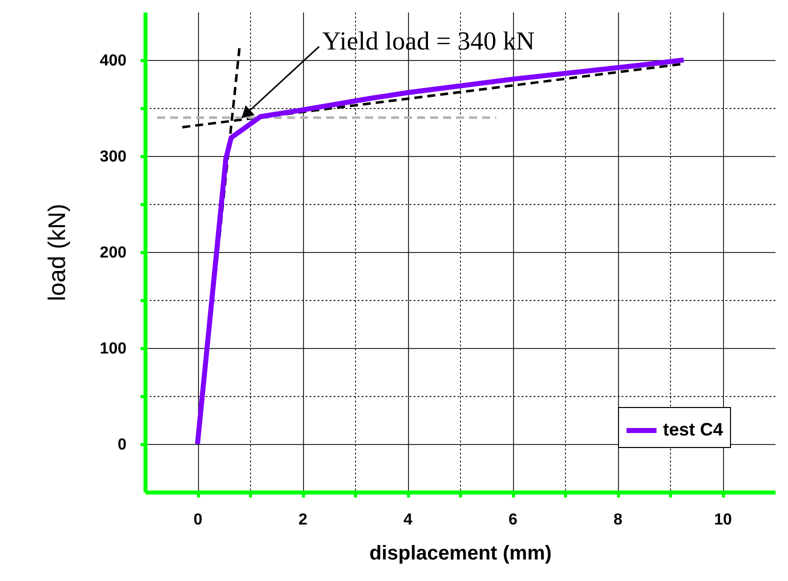 This screenshot has height=581, width=788. I want to click on y-tick-label: 400, so click(113, 61).